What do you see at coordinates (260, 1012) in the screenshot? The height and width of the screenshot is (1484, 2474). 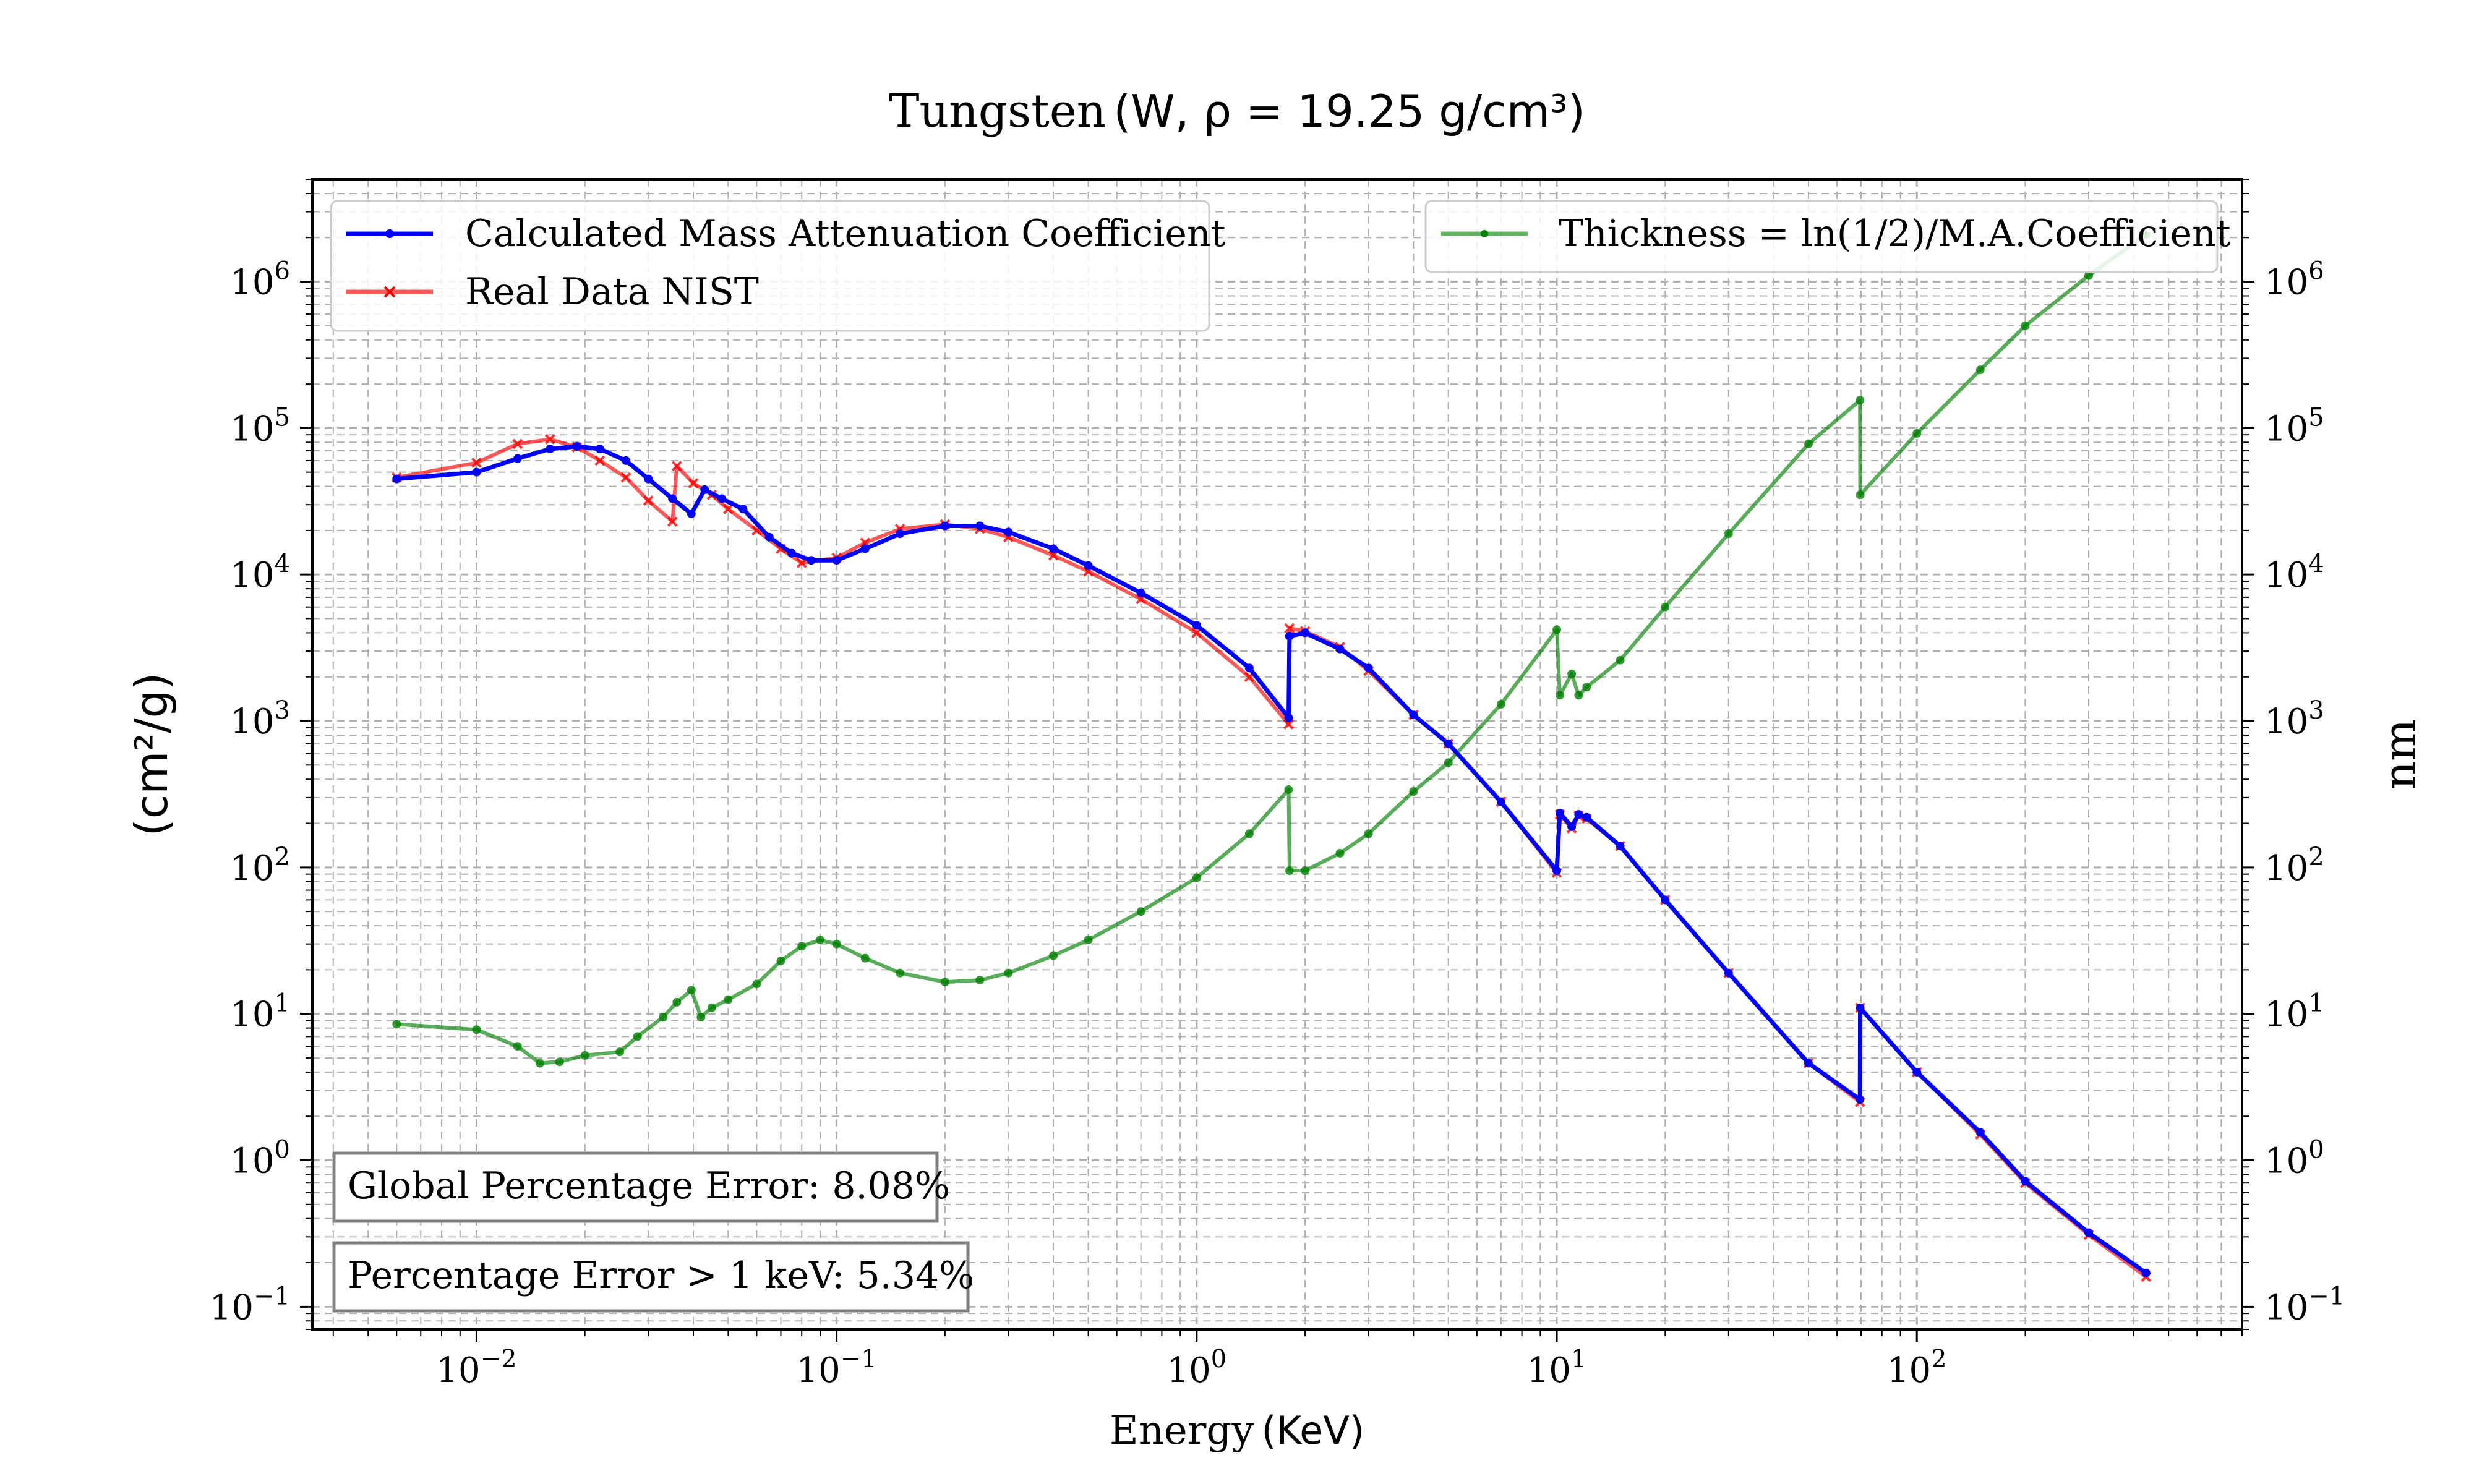 I see `y-left-tick-label: 10¹` at bounding box center [260, 1012].